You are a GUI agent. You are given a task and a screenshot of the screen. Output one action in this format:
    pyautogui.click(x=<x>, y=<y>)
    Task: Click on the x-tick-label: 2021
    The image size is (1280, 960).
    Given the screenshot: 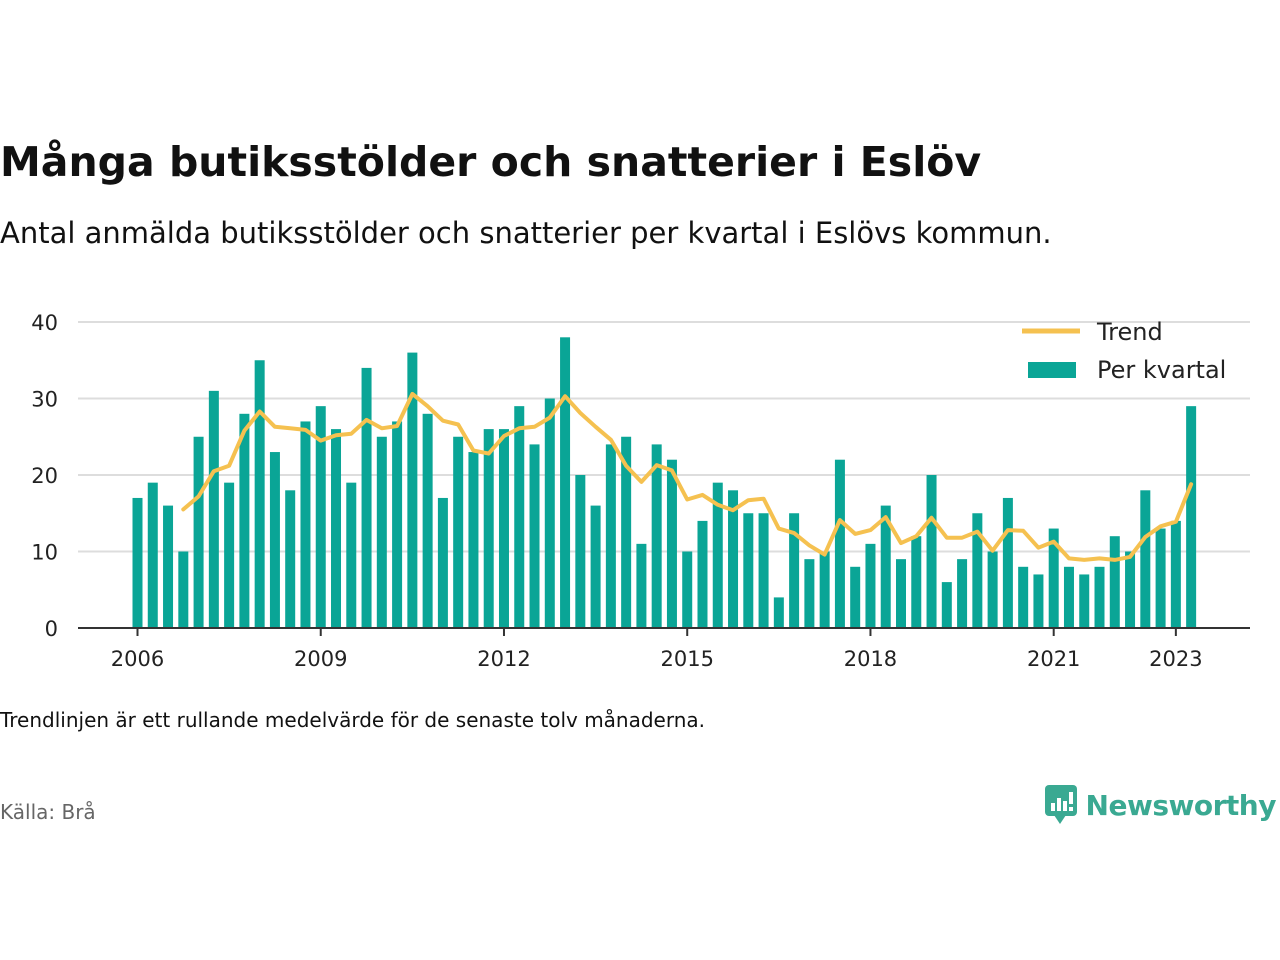 What is the action you would take?
    pyautogui.click(x=1053, y=659)
    